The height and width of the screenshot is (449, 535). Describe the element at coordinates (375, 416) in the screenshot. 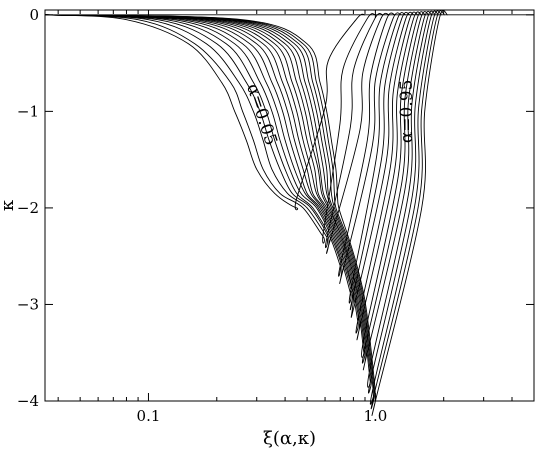

I see `x-tick-label: 1.0` at that location.